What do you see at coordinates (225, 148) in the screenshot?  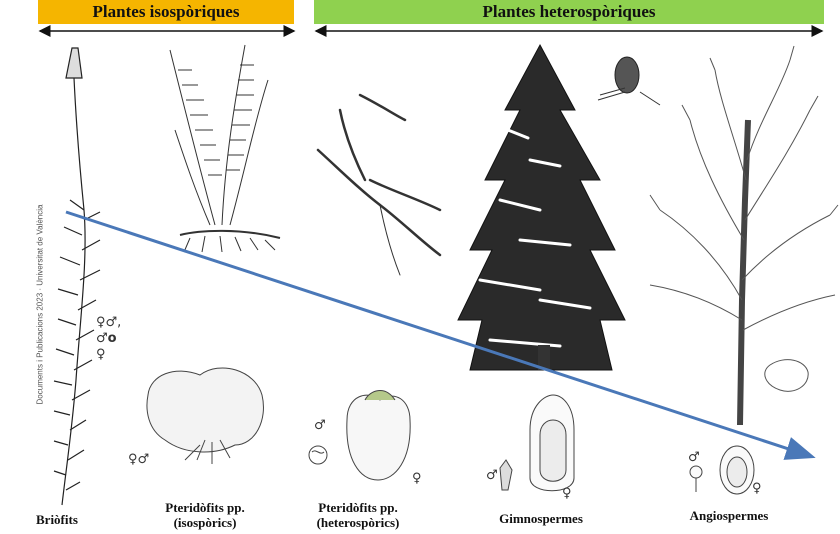 I see `fern-drawing` at bounding box center [225, 148].